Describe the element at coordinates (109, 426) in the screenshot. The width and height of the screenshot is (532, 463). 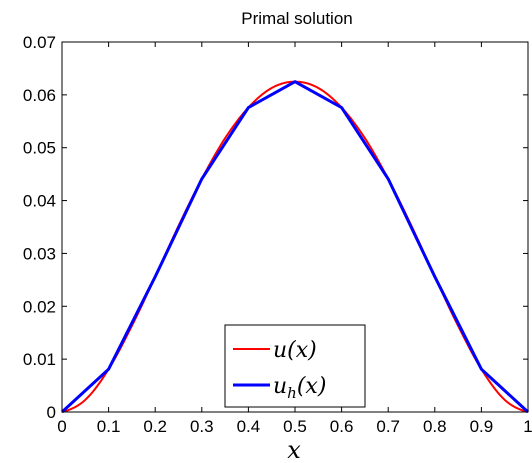
I see `x-tick-label: 0.1` at that location.